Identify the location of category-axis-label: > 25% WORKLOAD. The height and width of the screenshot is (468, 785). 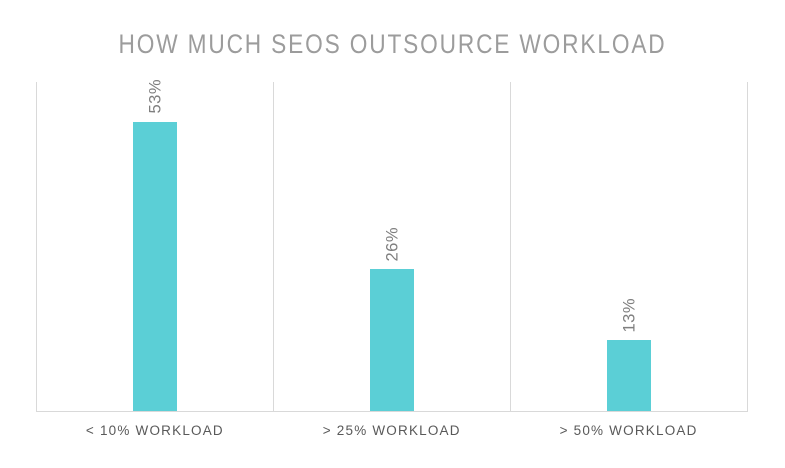
(391, 430).